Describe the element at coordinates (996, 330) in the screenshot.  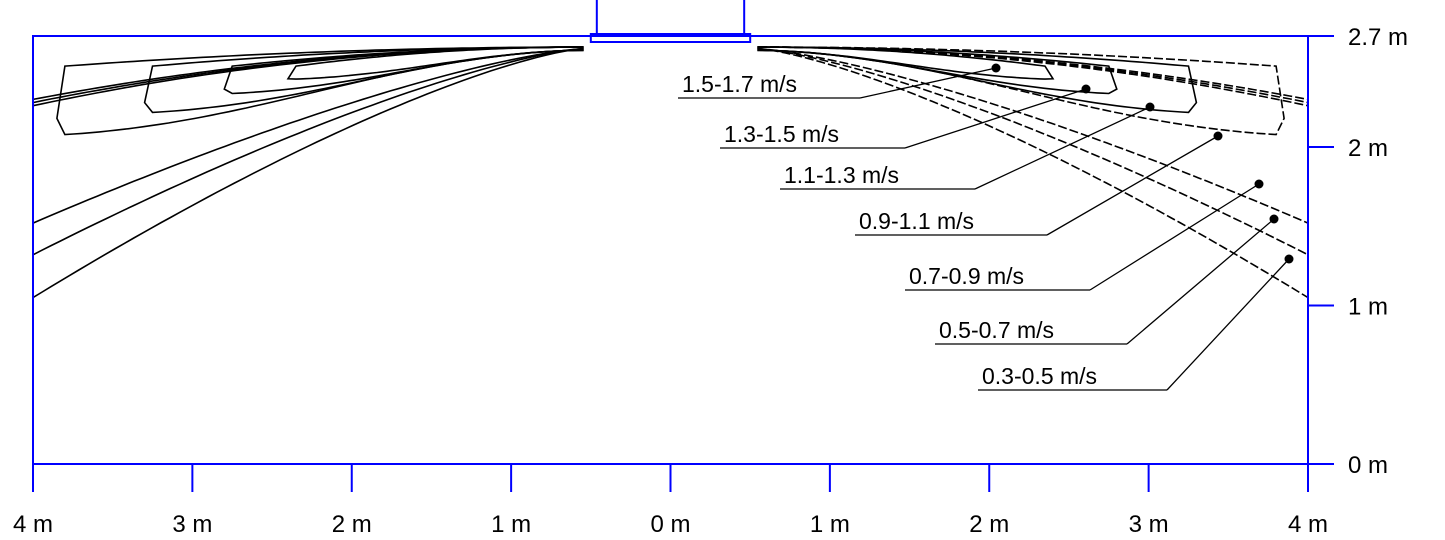
I see `contour-label: 0.5-0.7 m/s` at that location.